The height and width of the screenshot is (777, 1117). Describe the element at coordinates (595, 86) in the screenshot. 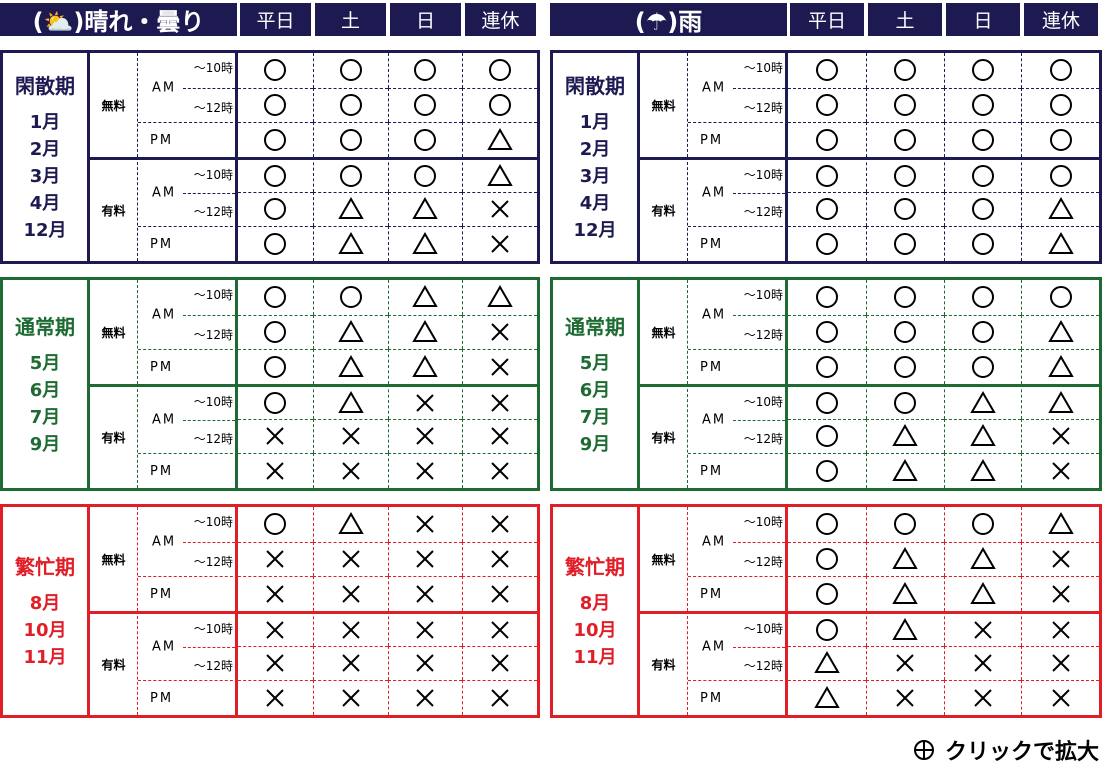

I see `season-name: 閑散期` at that location.